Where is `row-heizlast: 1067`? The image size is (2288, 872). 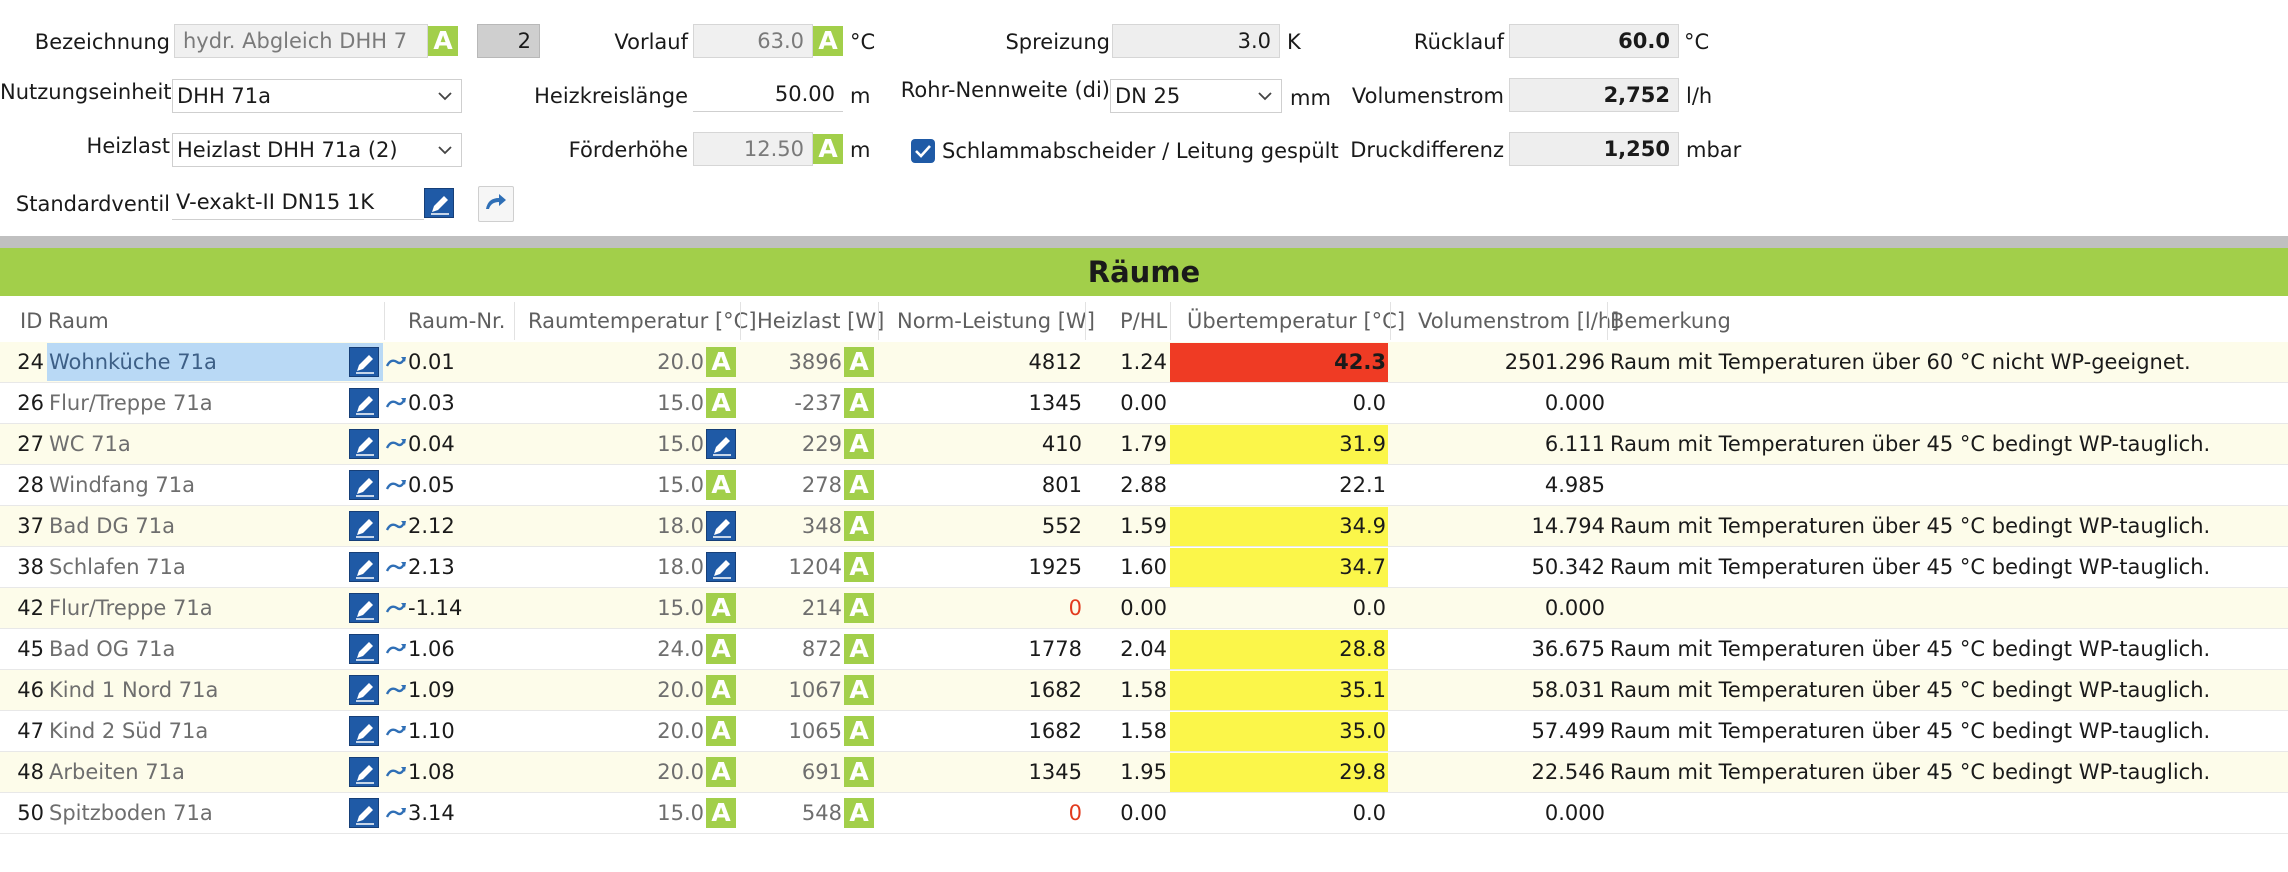
row-heizlast: 1067 is located at coordinates (815, 690).